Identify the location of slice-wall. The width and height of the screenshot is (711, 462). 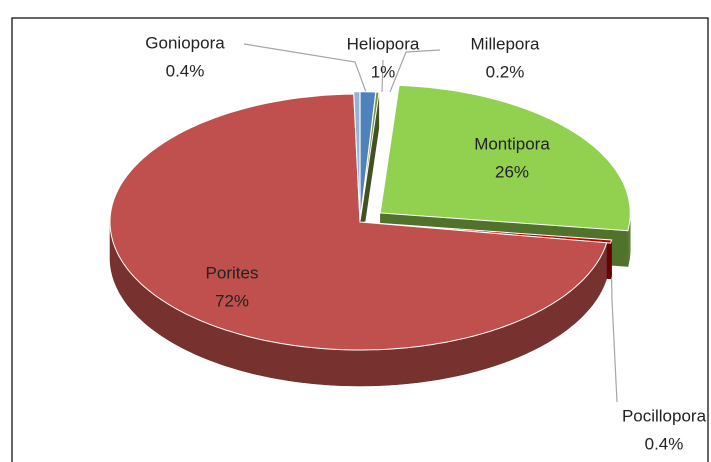
(611, 259).